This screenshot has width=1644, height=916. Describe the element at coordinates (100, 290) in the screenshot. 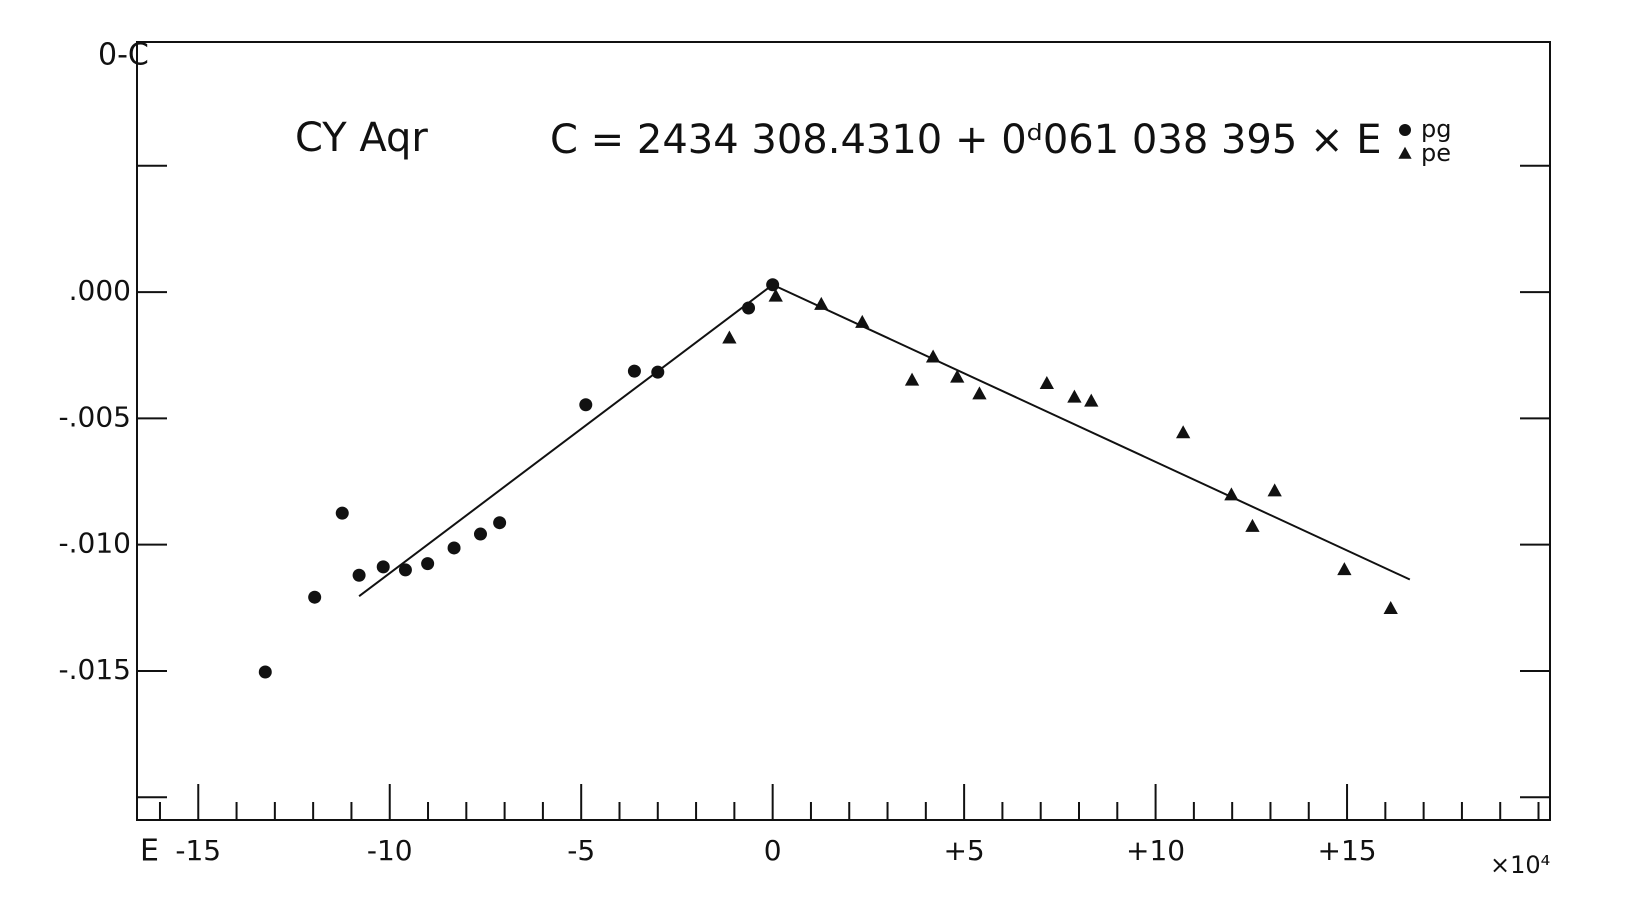

I see `y-tick-label: .000` at that location.